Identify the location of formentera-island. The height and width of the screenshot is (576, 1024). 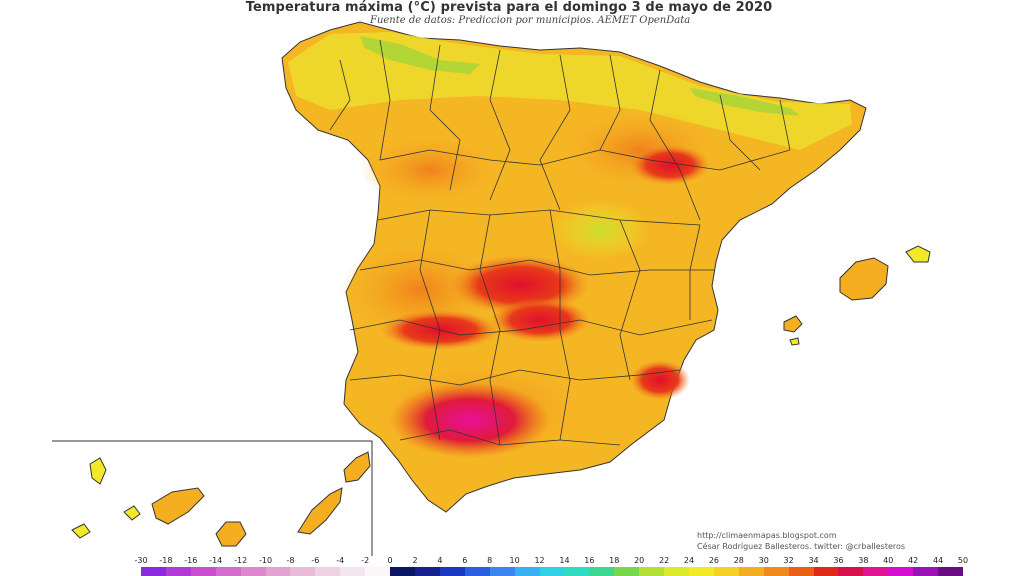
(794, 341).